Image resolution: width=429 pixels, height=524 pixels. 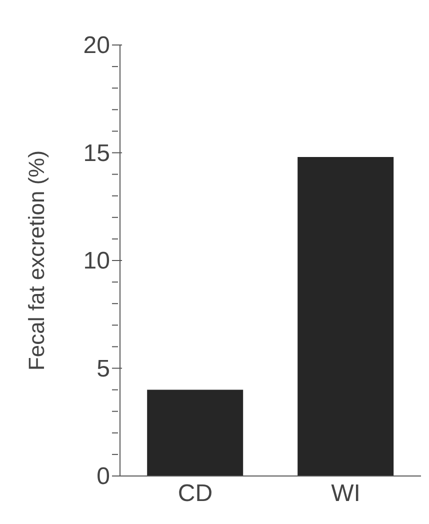 I want to click on x-tick-label: CD, so click(x=195, y=494).